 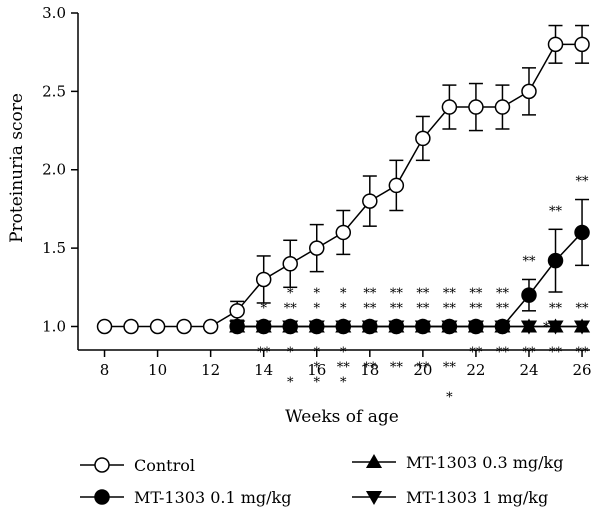 What do you see at coordinates (164, 465) in the screenshot?
I see `legend-label: Control` at bounding box center [164, 465].